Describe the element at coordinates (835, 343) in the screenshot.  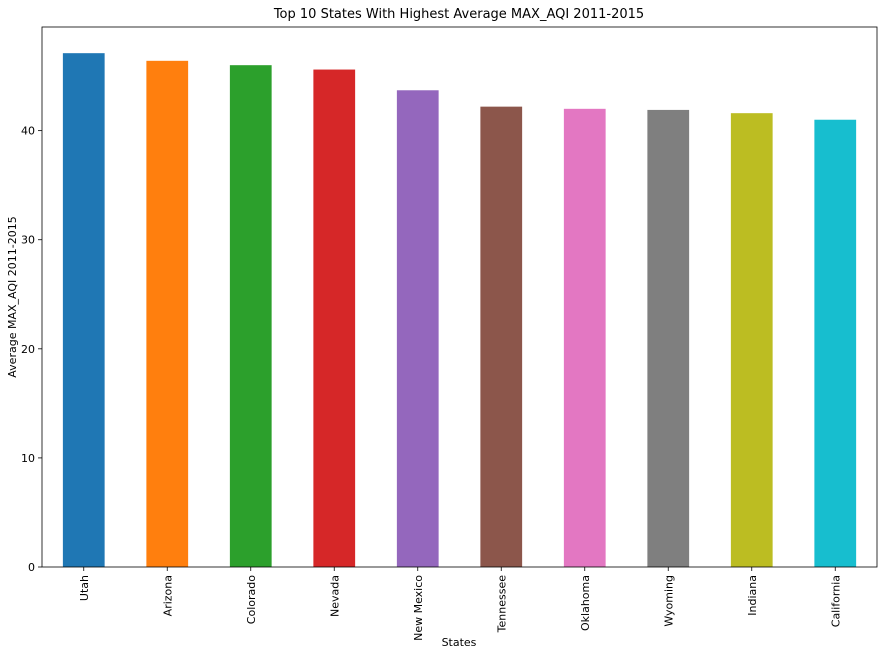
I see `bar-california` at that location.